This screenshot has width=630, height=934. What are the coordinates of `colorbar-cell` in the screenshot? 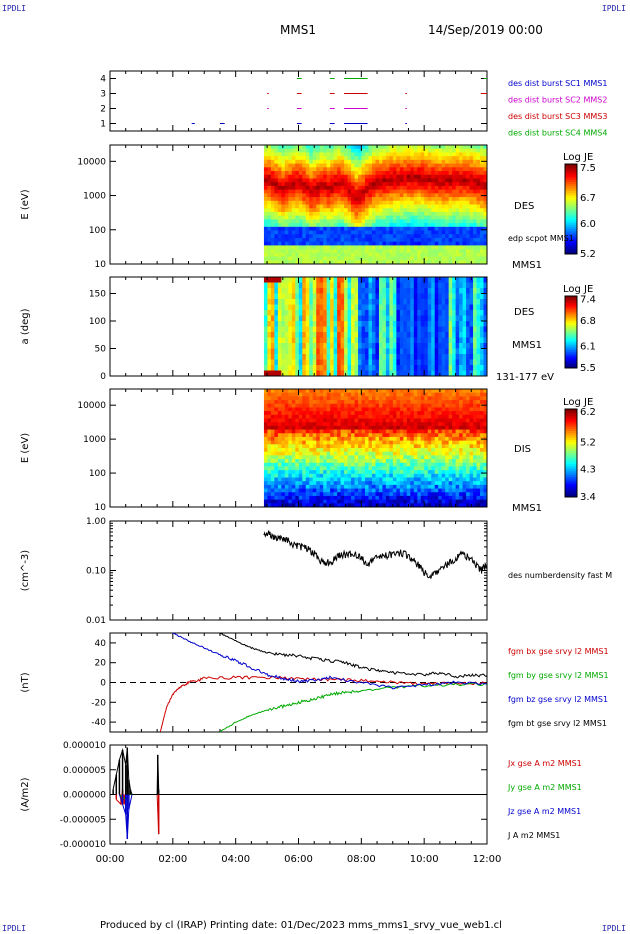 It's located at (571, 251).